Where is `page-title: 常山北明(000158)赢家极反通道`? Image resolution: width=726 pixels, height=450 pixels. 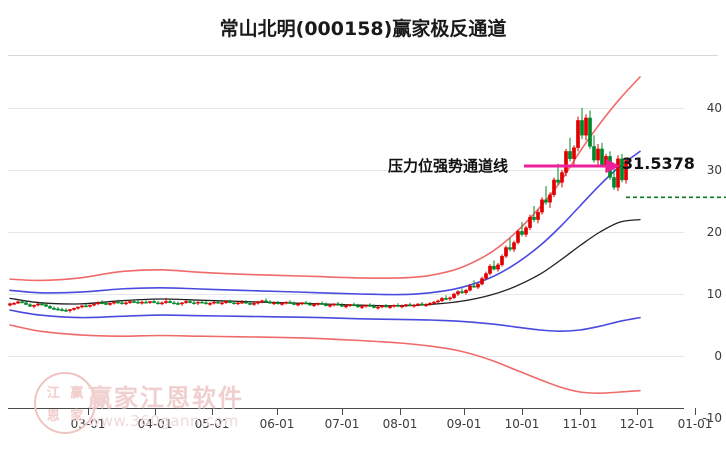
page-title: 常山北明(000158)赢家极反通道 is located at coordinates (363, 29).